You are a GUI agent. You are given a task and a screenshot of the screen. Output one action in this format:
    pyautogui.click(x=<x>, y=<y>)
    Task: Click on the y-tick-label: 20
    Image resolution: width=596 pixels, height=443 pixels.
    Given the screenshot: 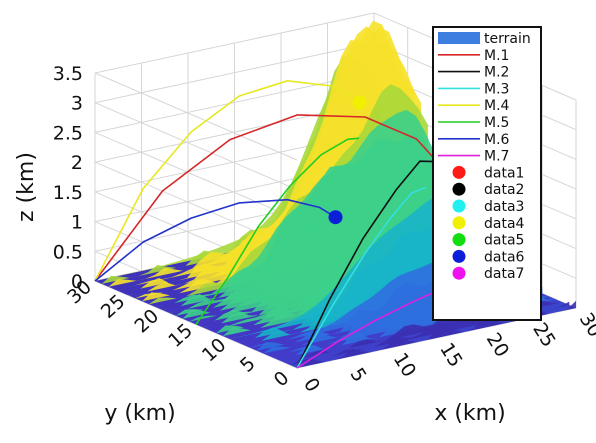 What is the action you would take?
    pyautogui.click(x=147, y=321)
    